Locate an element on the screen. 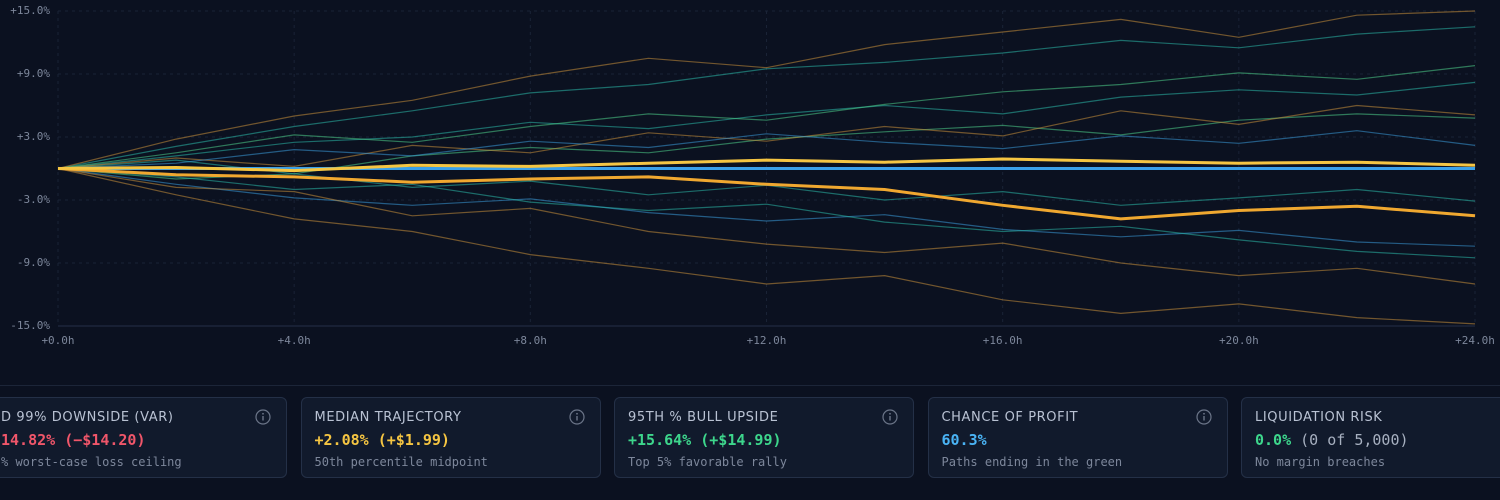  card-value: 60.3% is located at coordinates (964, 440).